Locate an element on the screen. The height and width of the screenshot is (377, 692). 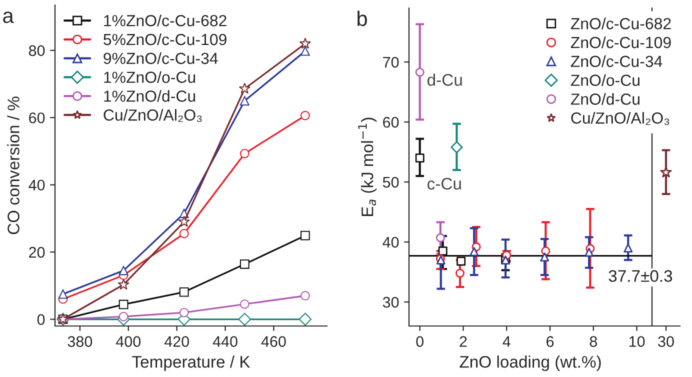
y-tick-label: 0 is located at coordinates (41, 319).